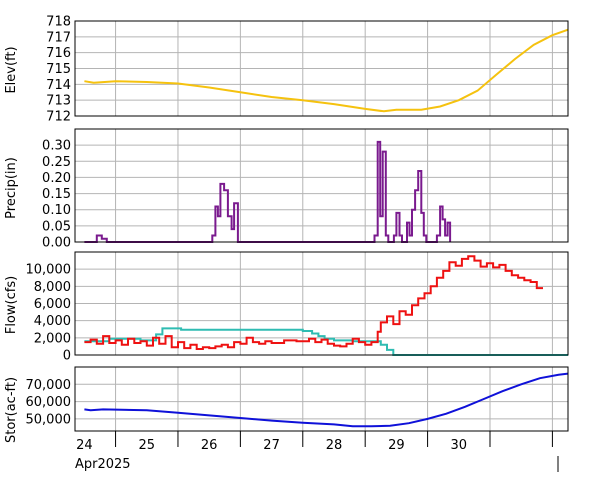  Describe the element at coordinates (49, 385) in the screenshot. I see `storage-ytick-label: 70,000` at that location.